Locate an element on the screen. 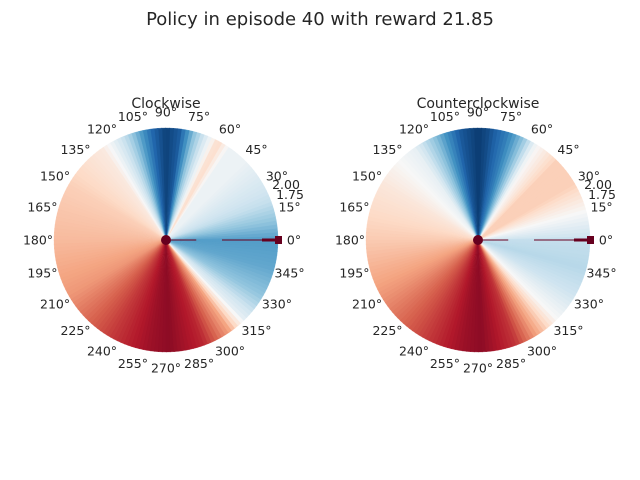  counterclockwise-title: Counterclockwise is located at coordinates (478, 104).